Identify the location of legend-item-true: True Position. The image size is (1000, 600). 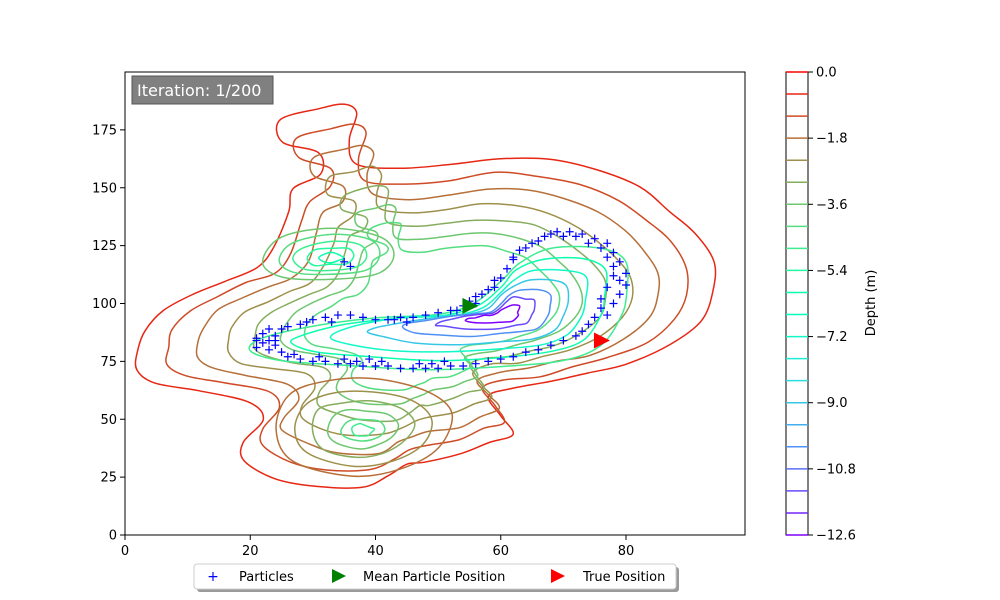
(608, 577).